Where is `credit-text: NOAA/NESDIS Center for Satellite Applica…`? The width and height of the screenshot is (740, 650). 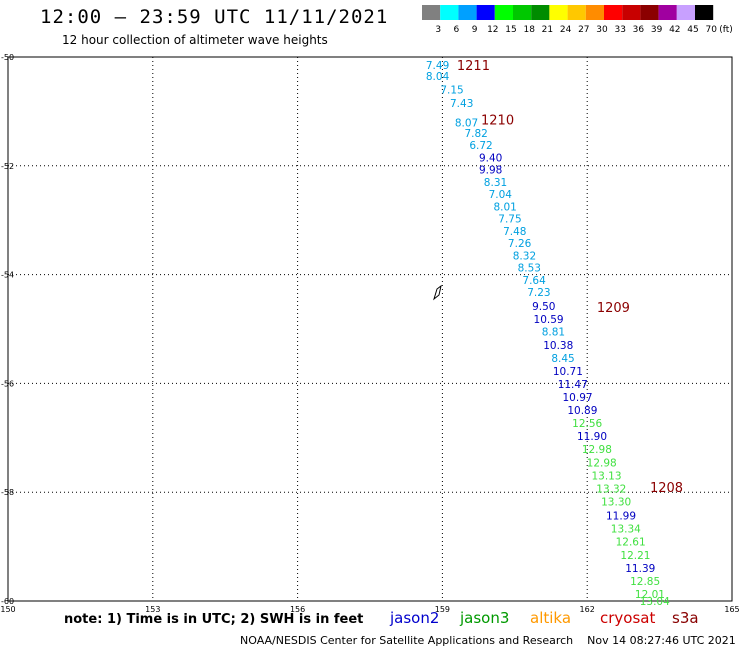 credit-text: NOAA/NESDIS Center for Satellite Applica… is located at coordinates (407, 640).